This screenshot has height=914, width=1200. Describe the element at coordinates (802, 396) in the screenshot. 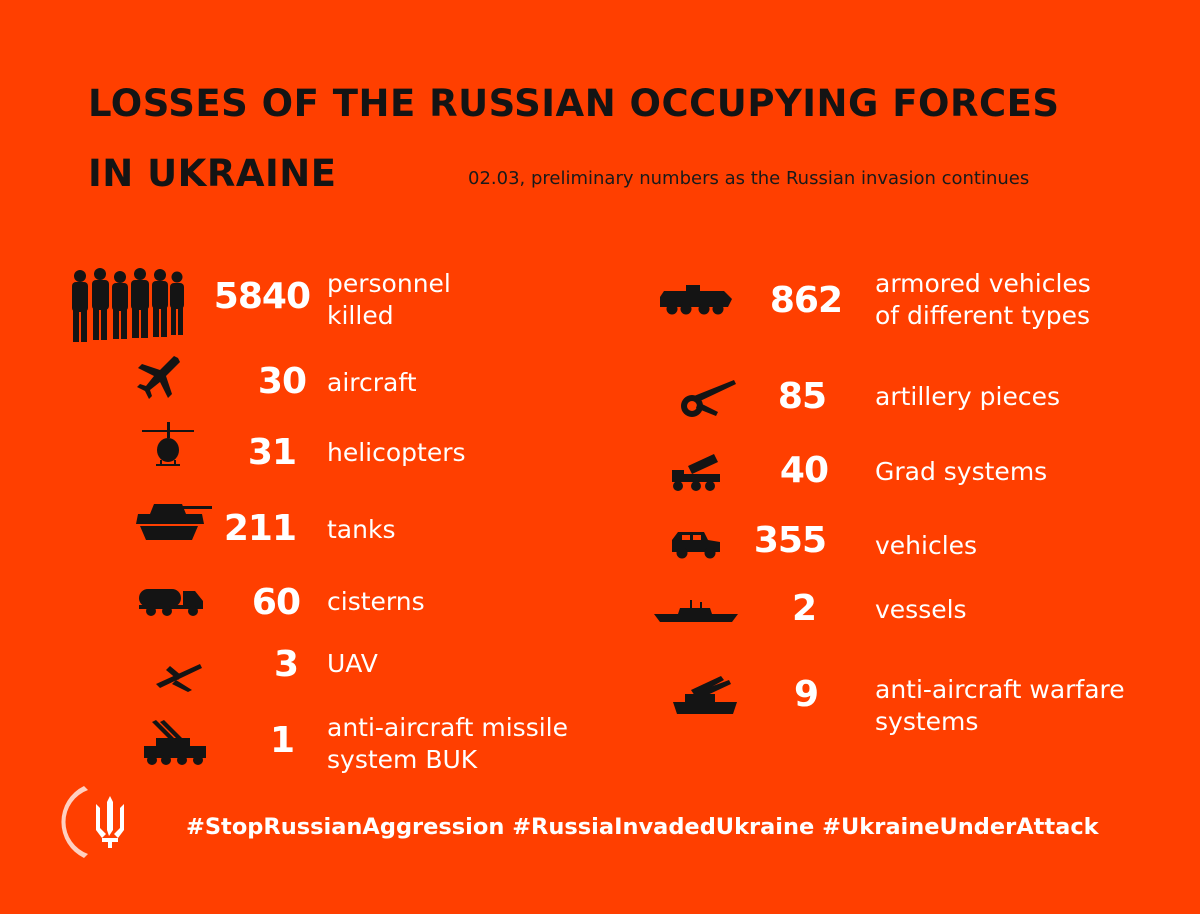

I see `stat-value: 85` at that location.